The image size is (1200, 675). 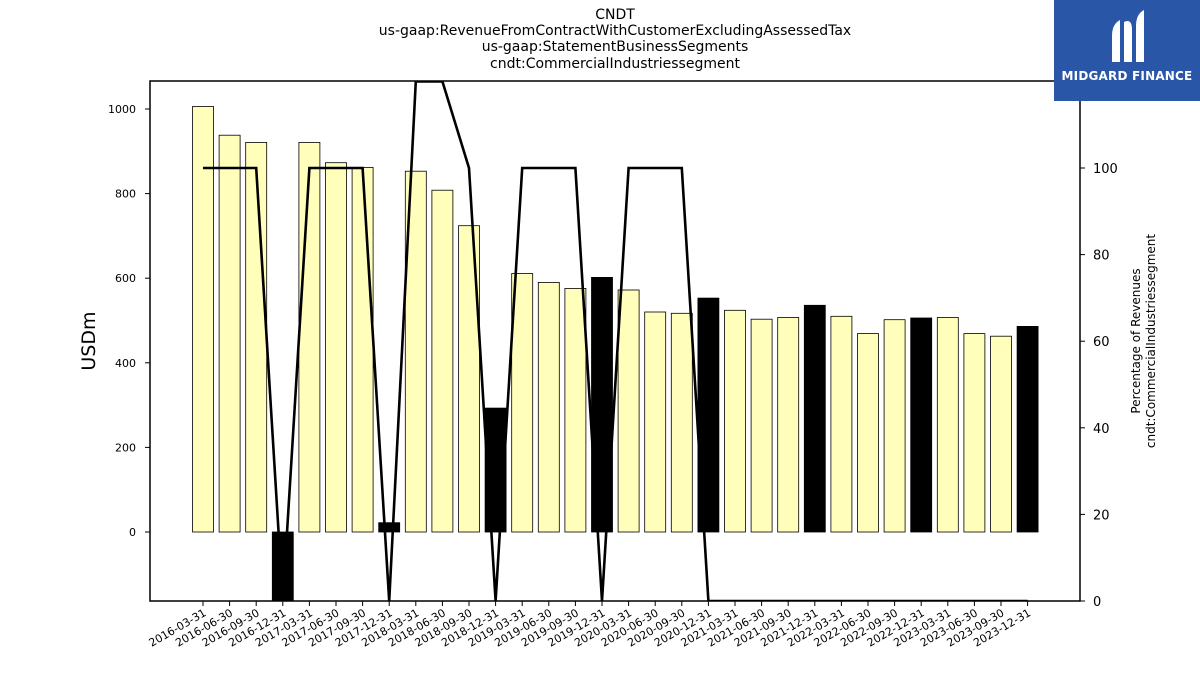 What do you see at coordinates (1136, 340) in the screenshot?
I see `y2-axis-label-line-1: Percentage of Revenues` at bounding box center [1136, 340].